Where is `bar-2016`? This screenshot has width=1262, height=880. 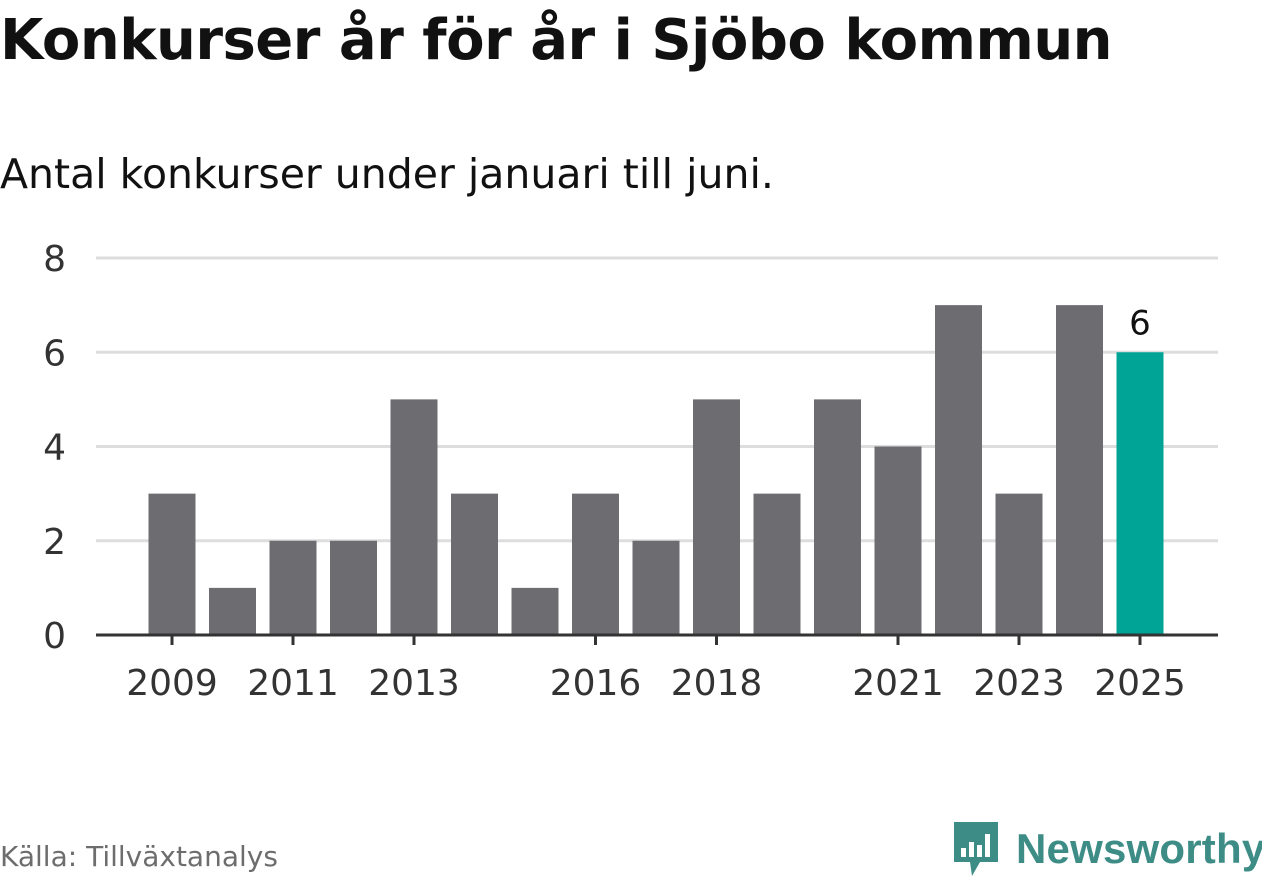
bar-2016 is located at coordinates (595, 564).